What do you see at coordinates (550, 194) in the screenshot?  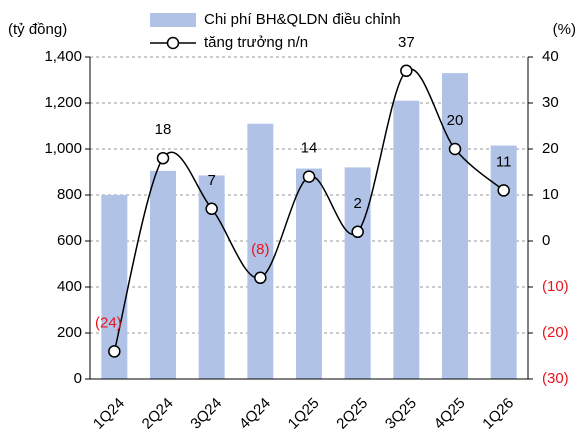 I see `y2-tick-label: 10` at bounding box center [550, 194].